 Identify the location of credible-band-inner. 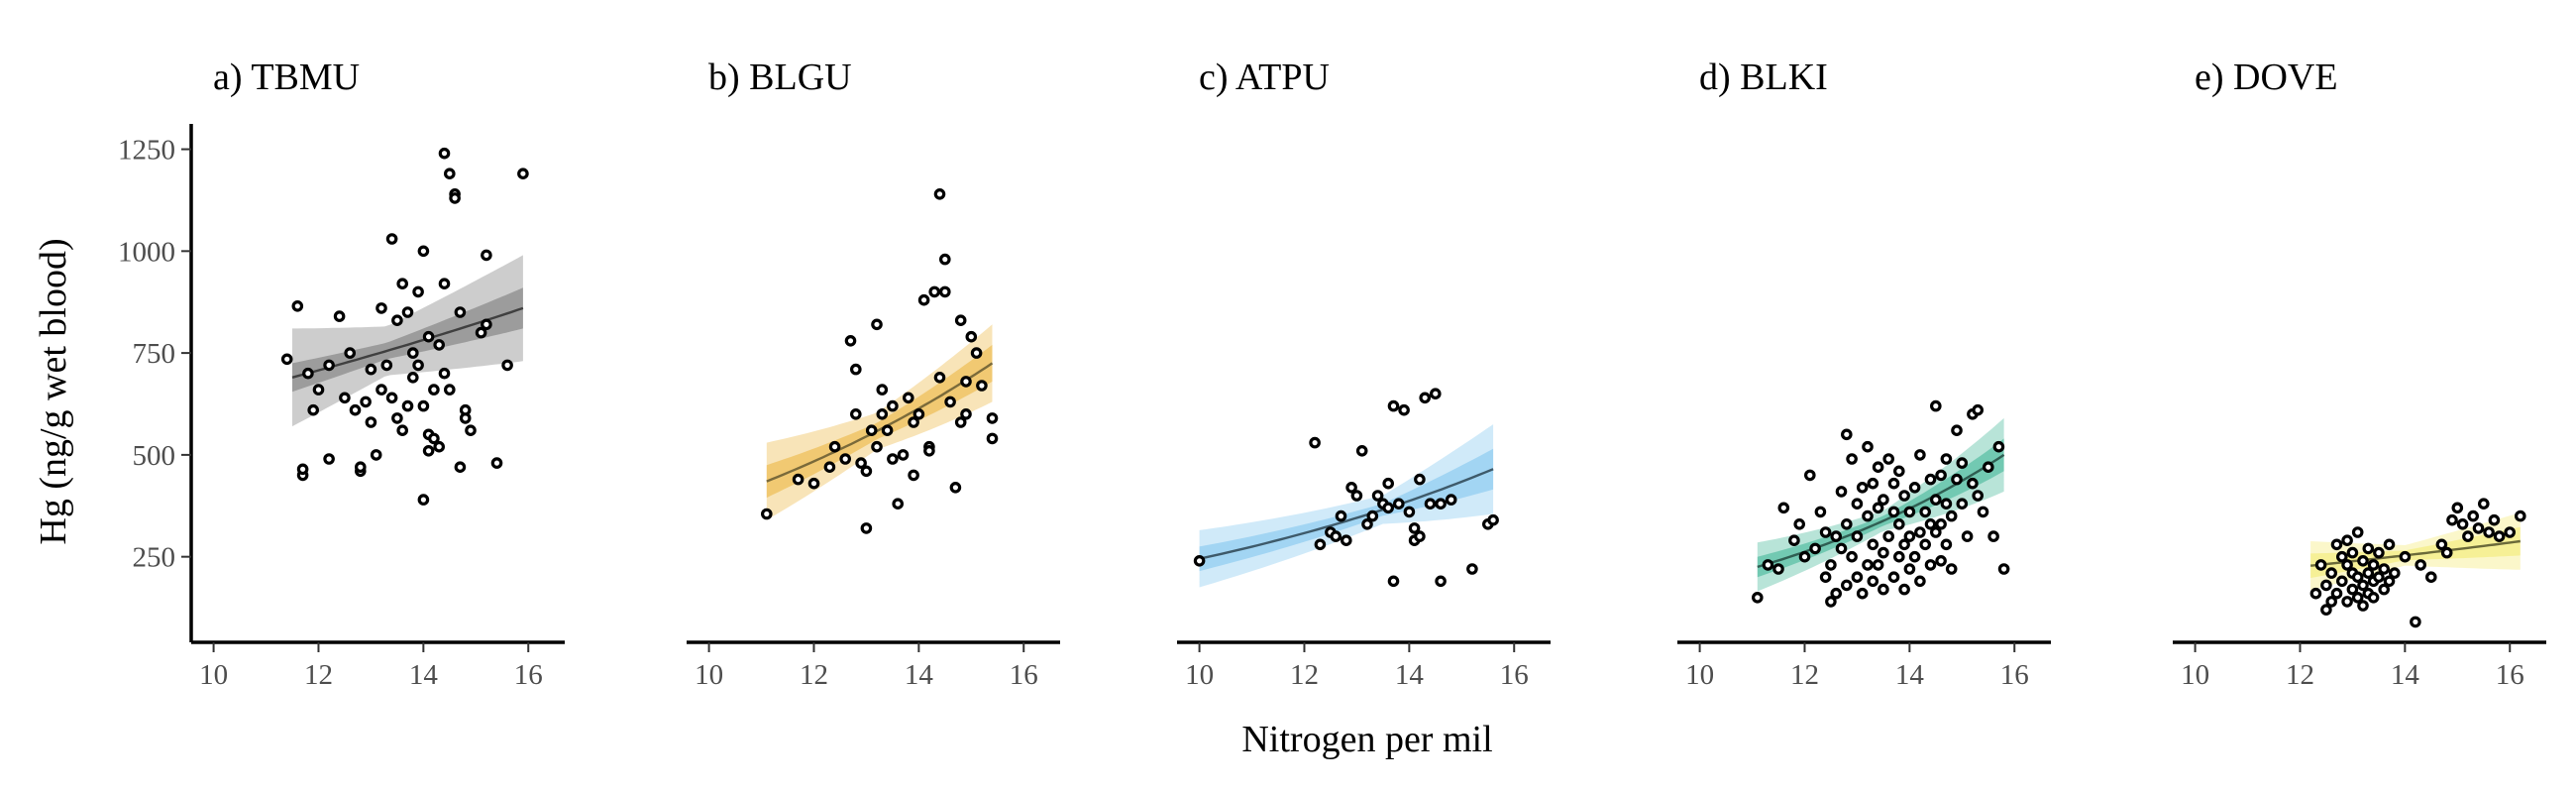
(1880, 508).